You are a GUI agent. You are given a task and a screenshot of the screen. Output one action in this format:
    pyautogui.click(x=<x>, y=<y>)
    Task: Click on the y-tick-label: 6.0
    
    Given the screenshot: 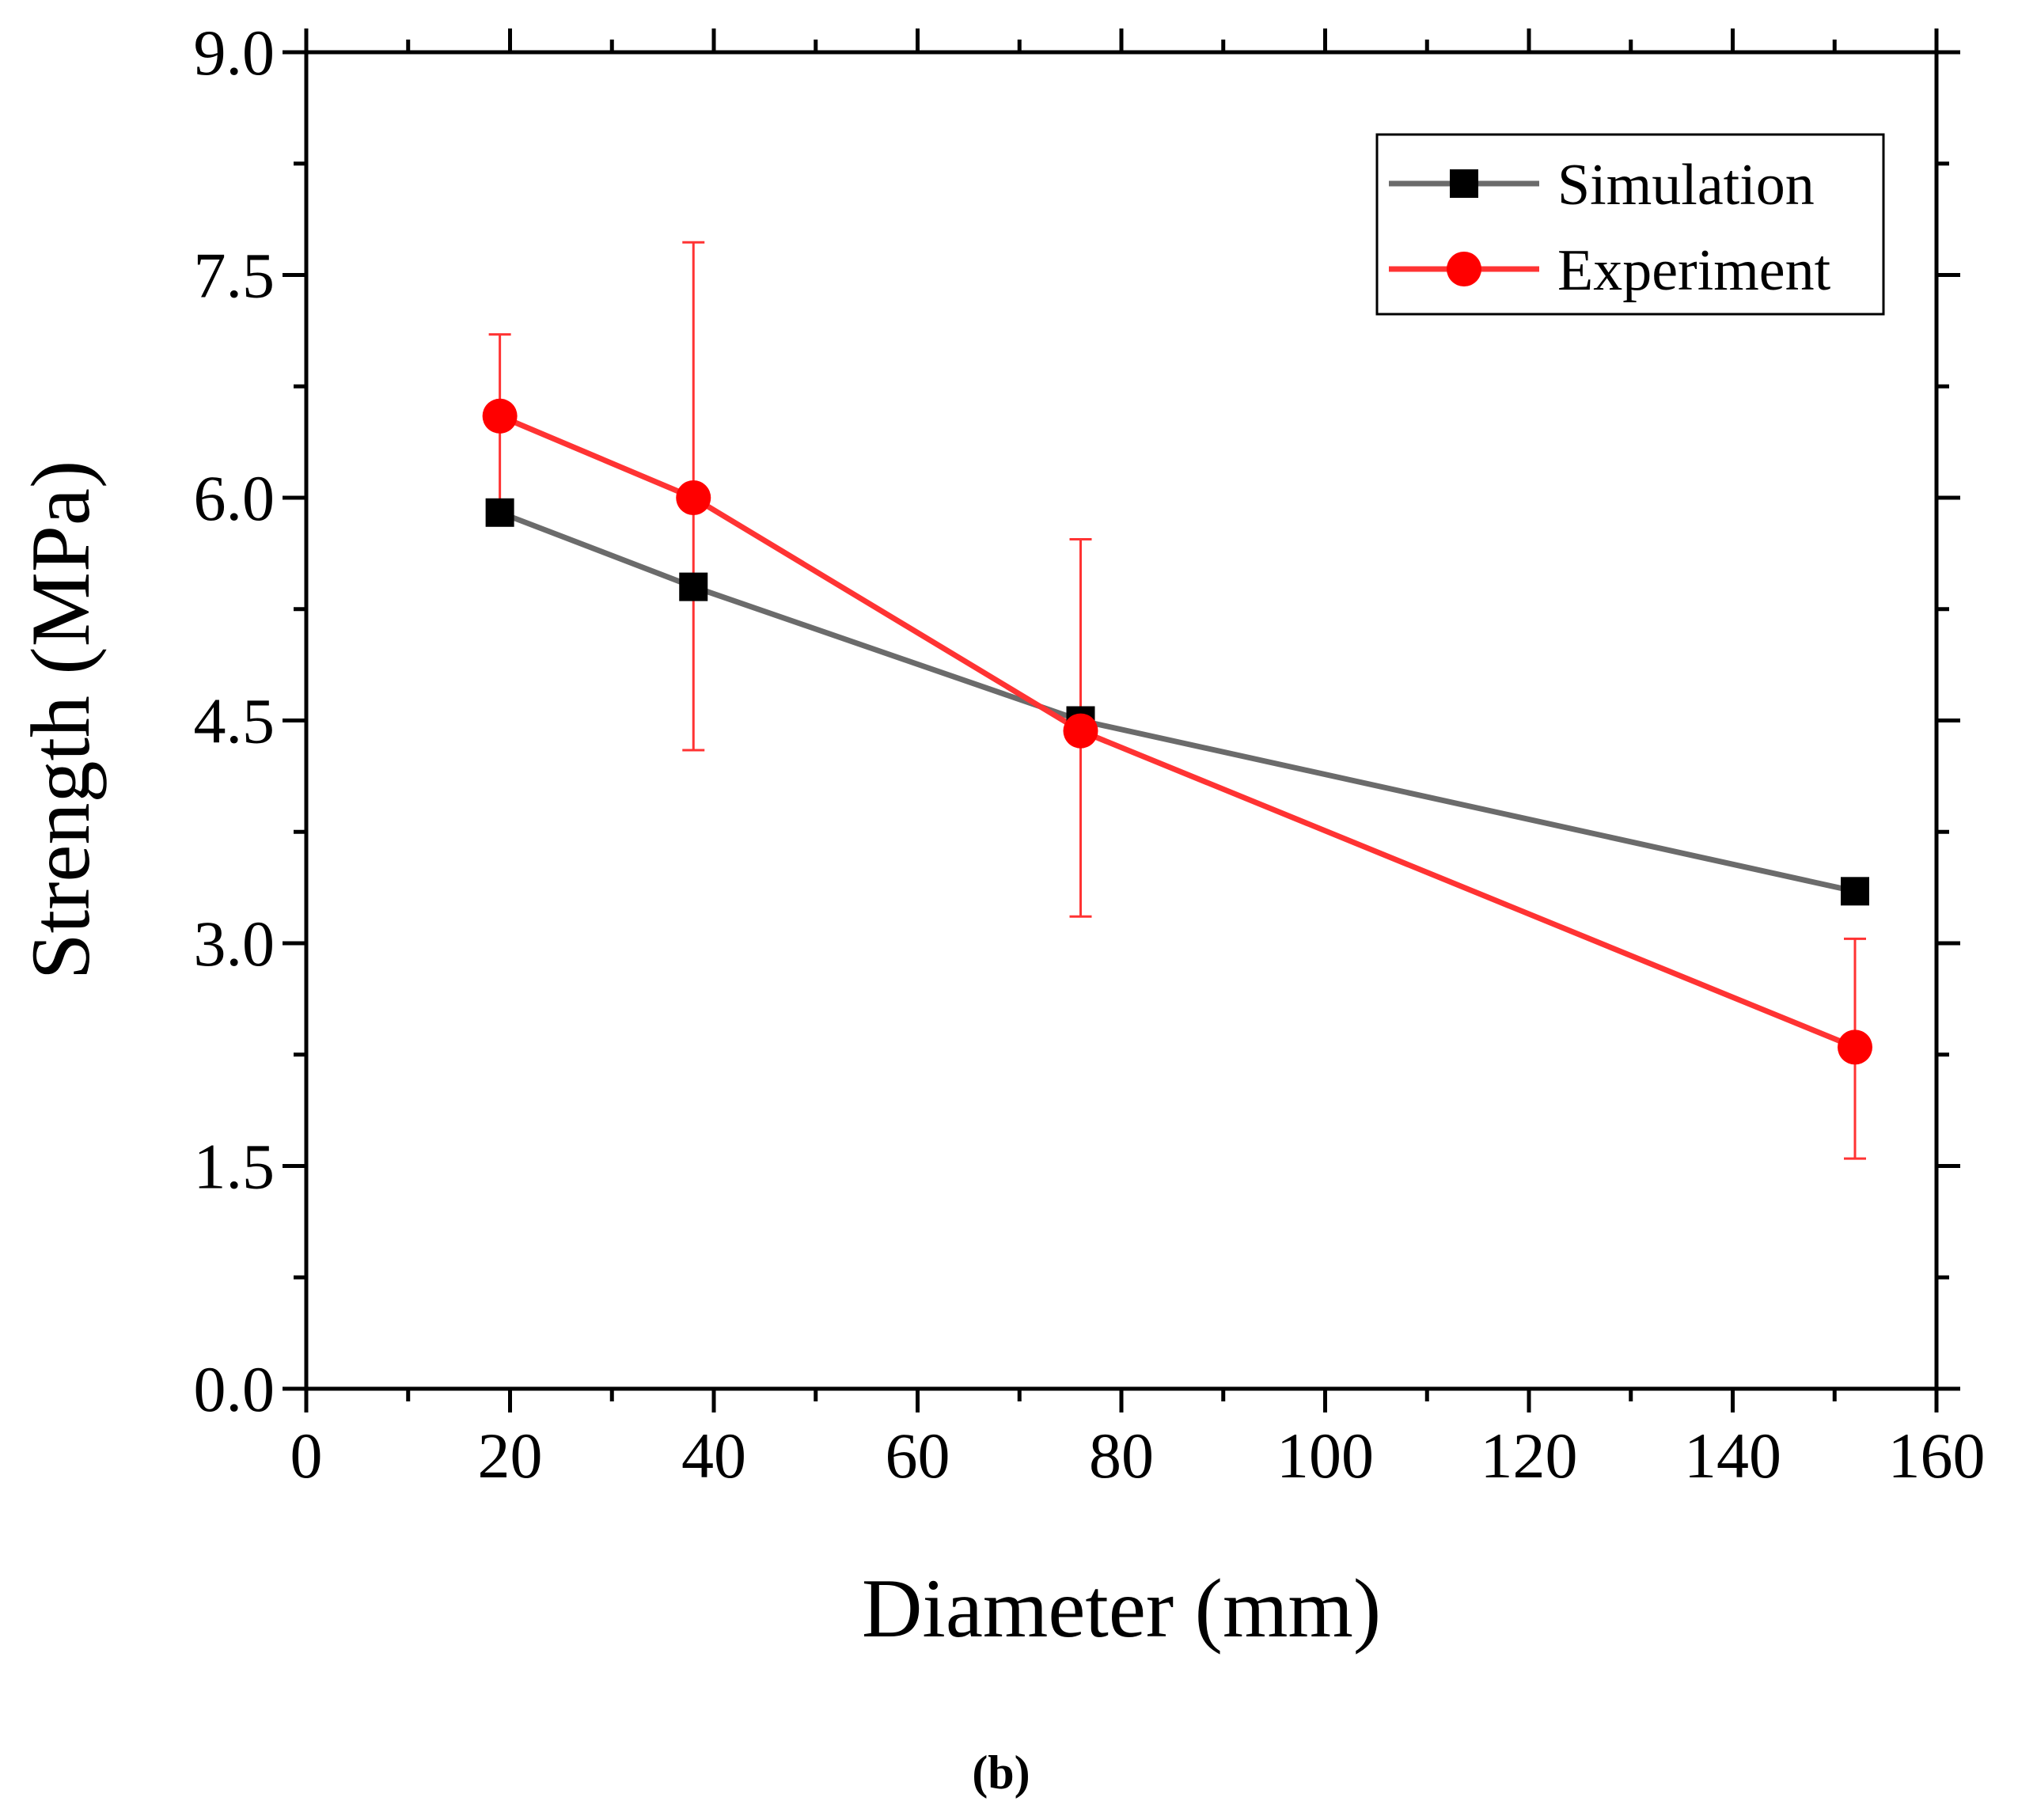 What is the action you would take?
    pyautogui.click(x=235, y=498)
    